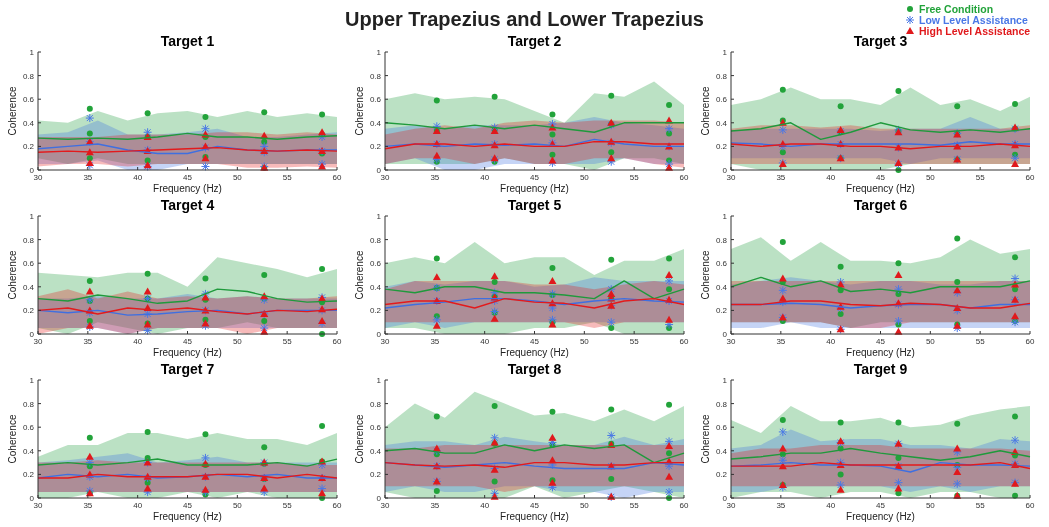 The image size is (1049, 527). I want to click on chart-title: Target 8, so click(534, 369).